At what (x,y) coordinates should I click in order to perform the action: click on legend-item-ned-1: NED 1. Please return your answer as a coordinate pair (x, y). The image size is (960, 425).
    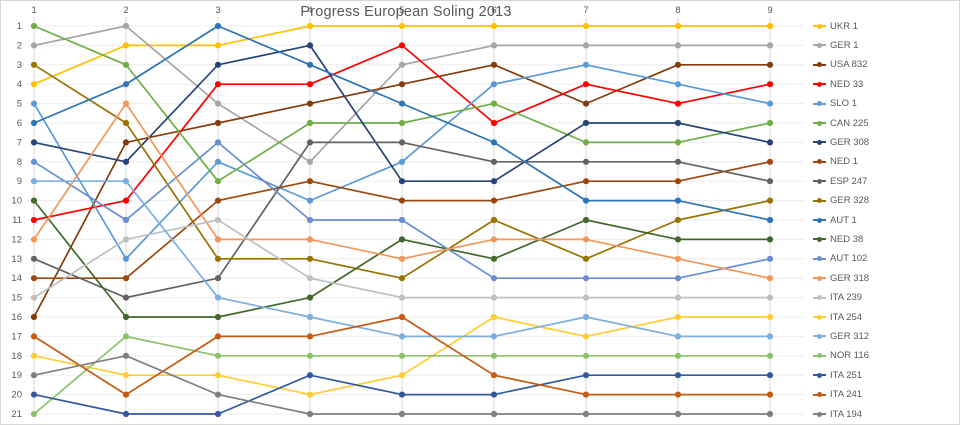
    Looking at the image, I should click on (835, 162).